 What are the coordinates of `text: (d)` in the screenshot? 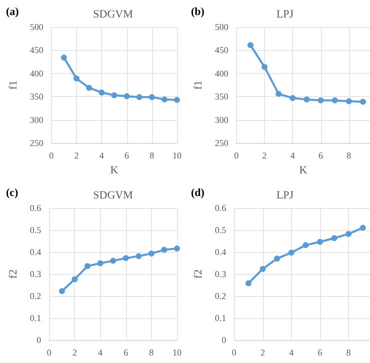 It's located at (197, 193).